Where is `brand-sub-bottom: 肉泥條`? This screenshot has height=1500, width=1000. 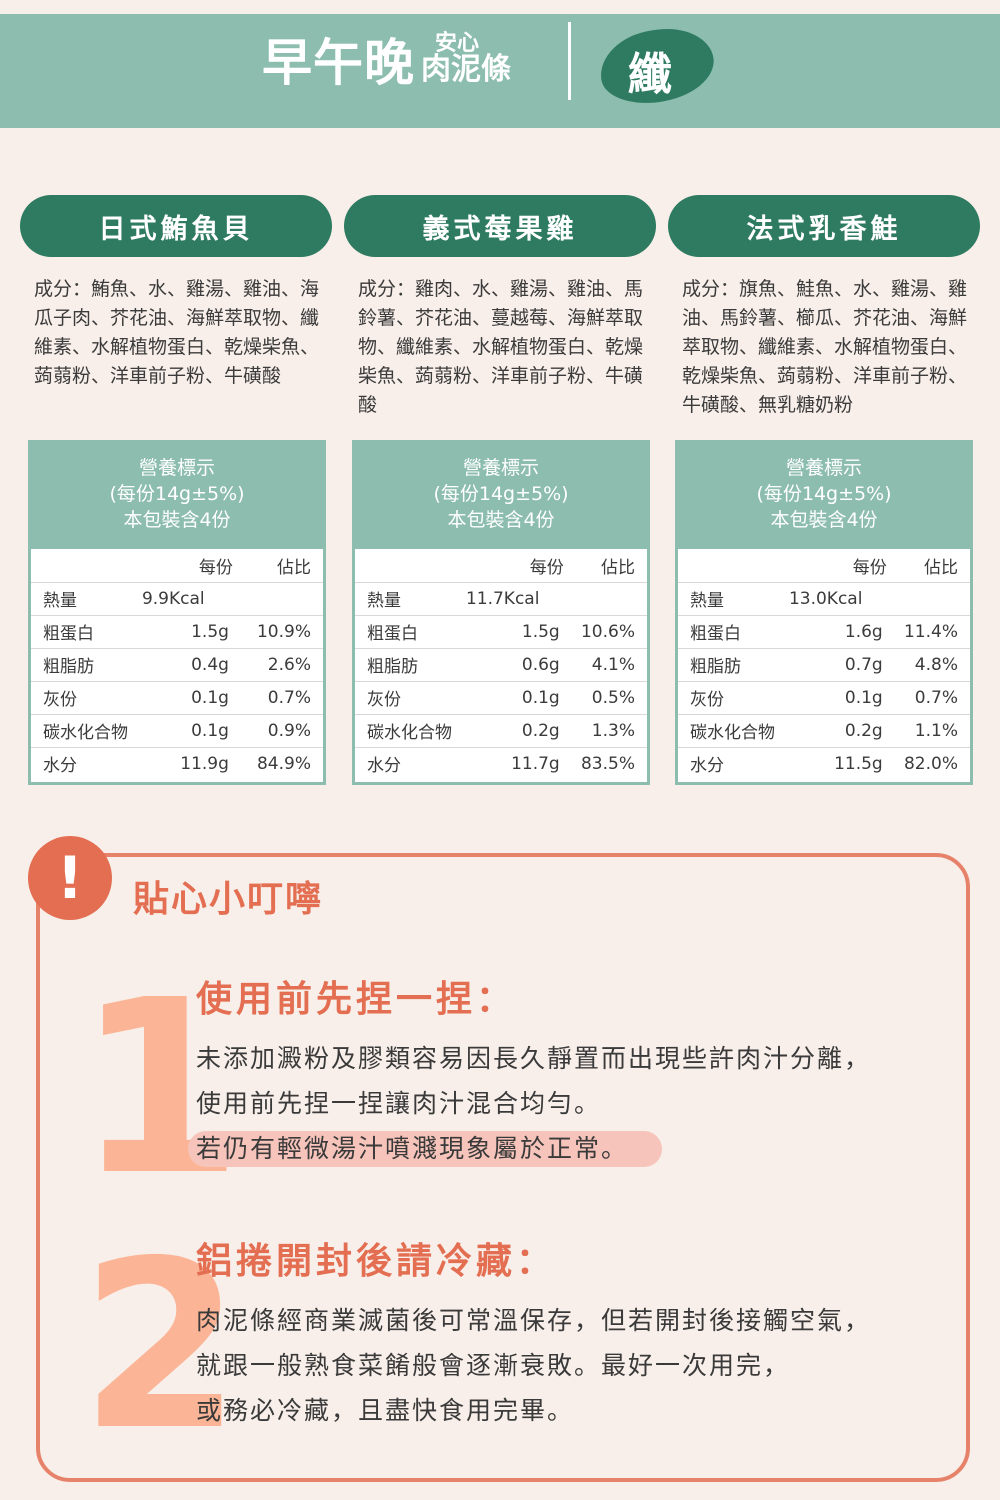 brand-sub-bottom: 肉泥條 is located at coordinates (466, 69).